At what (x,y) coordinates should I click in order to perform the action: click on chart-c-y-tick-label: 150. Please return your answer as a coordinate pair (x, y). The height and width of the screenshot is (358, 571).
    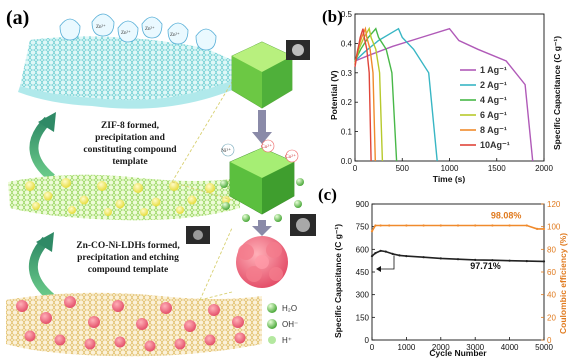
    Looking at the image, I should click on (363, 317).